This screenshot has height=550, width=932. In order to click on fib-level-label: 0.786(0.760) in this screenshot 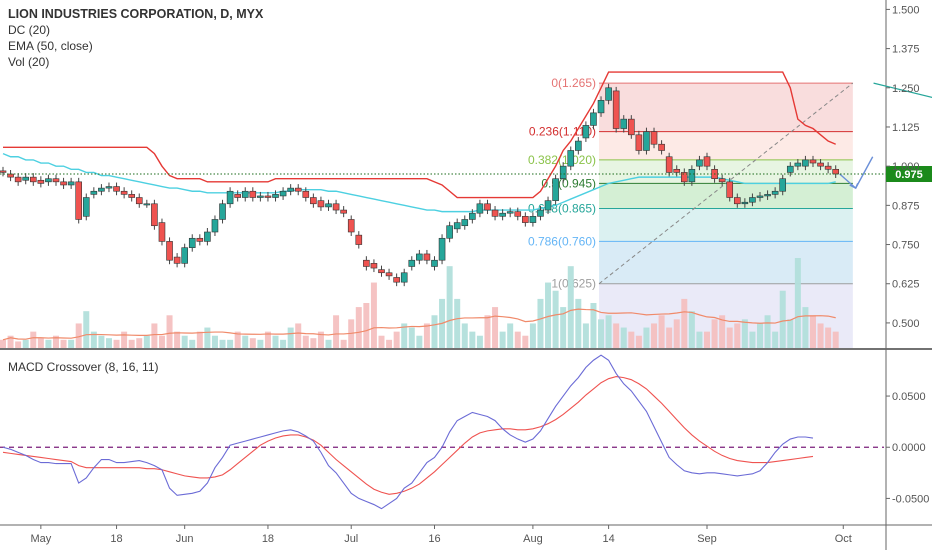, I will do `click(562, 241)`.